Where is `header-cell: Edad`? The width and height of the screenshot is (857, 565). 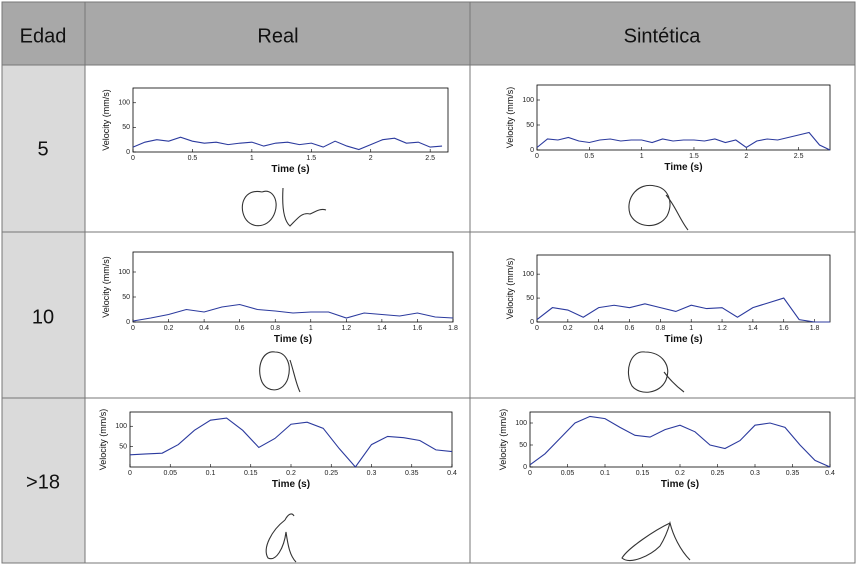
header-cell: Edad is located at coordinates (43, 36).